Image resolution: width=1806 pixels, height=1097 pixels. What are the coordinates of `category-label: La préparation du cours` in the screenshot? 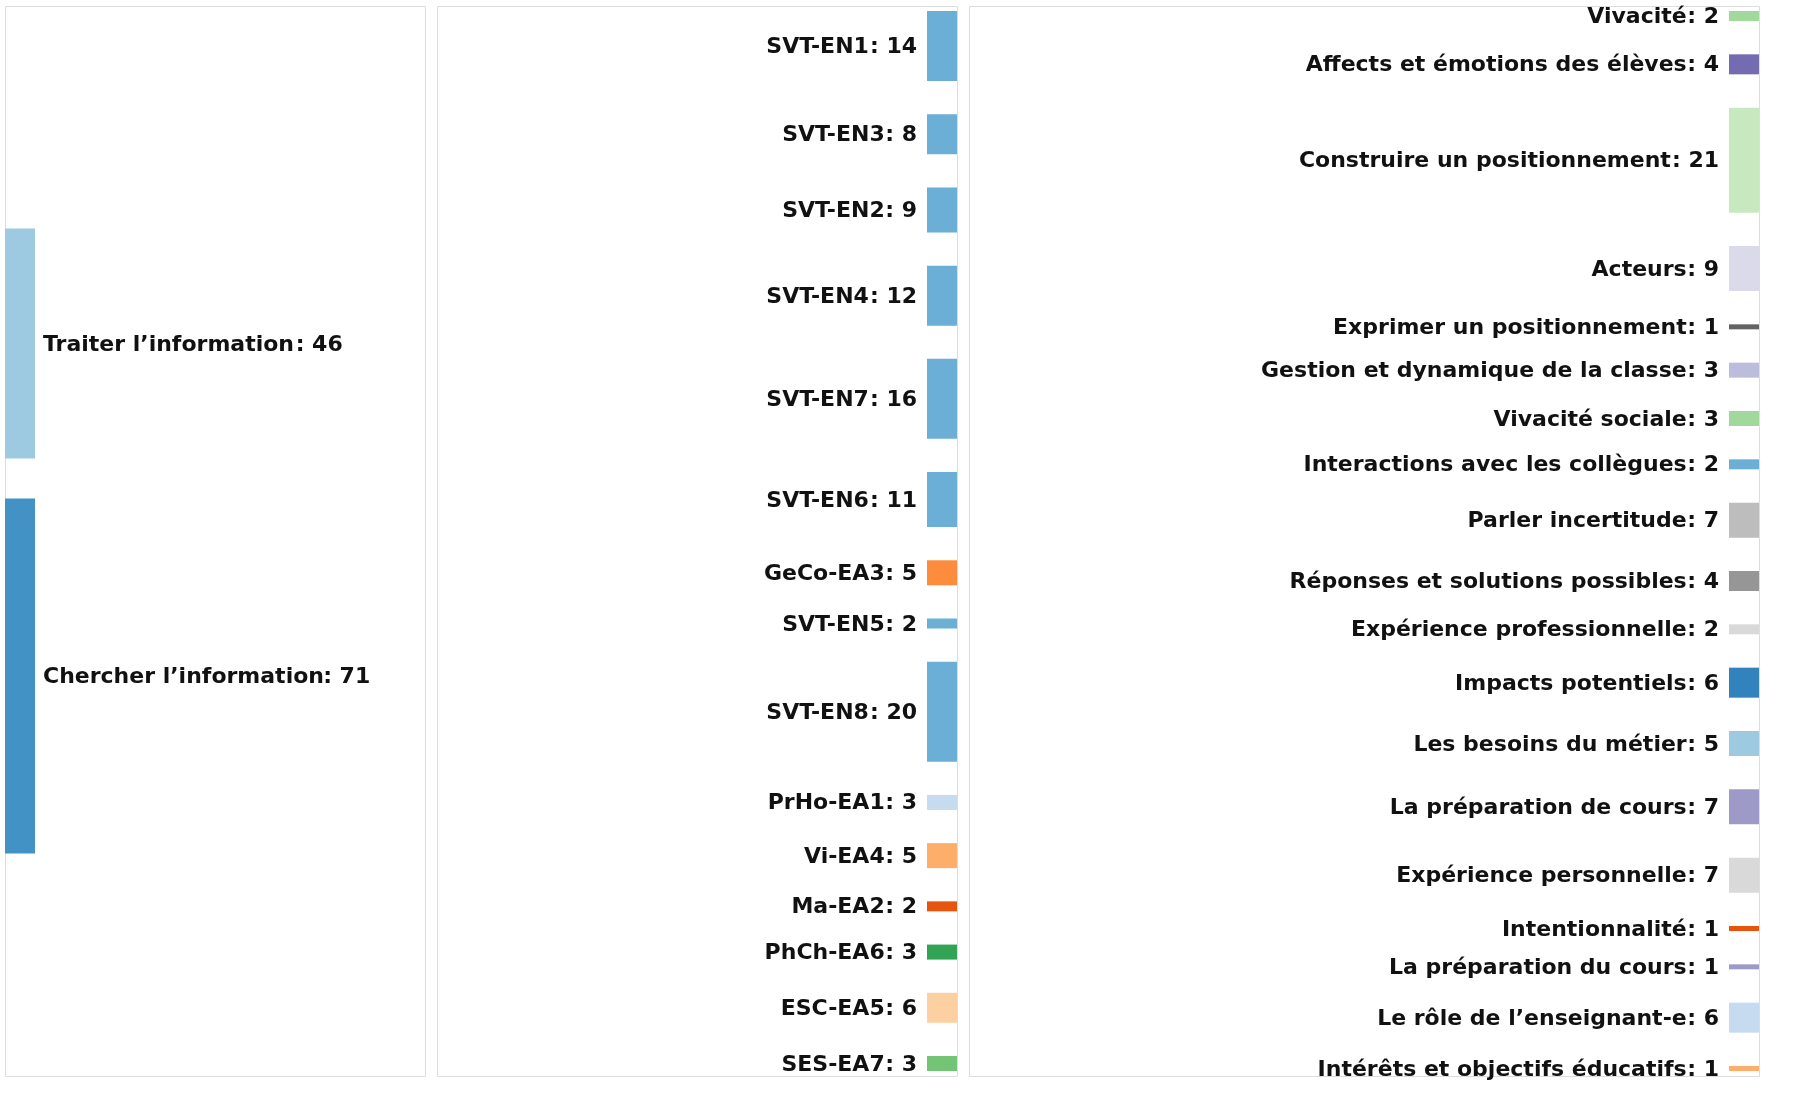 It's located at (1538, 966).